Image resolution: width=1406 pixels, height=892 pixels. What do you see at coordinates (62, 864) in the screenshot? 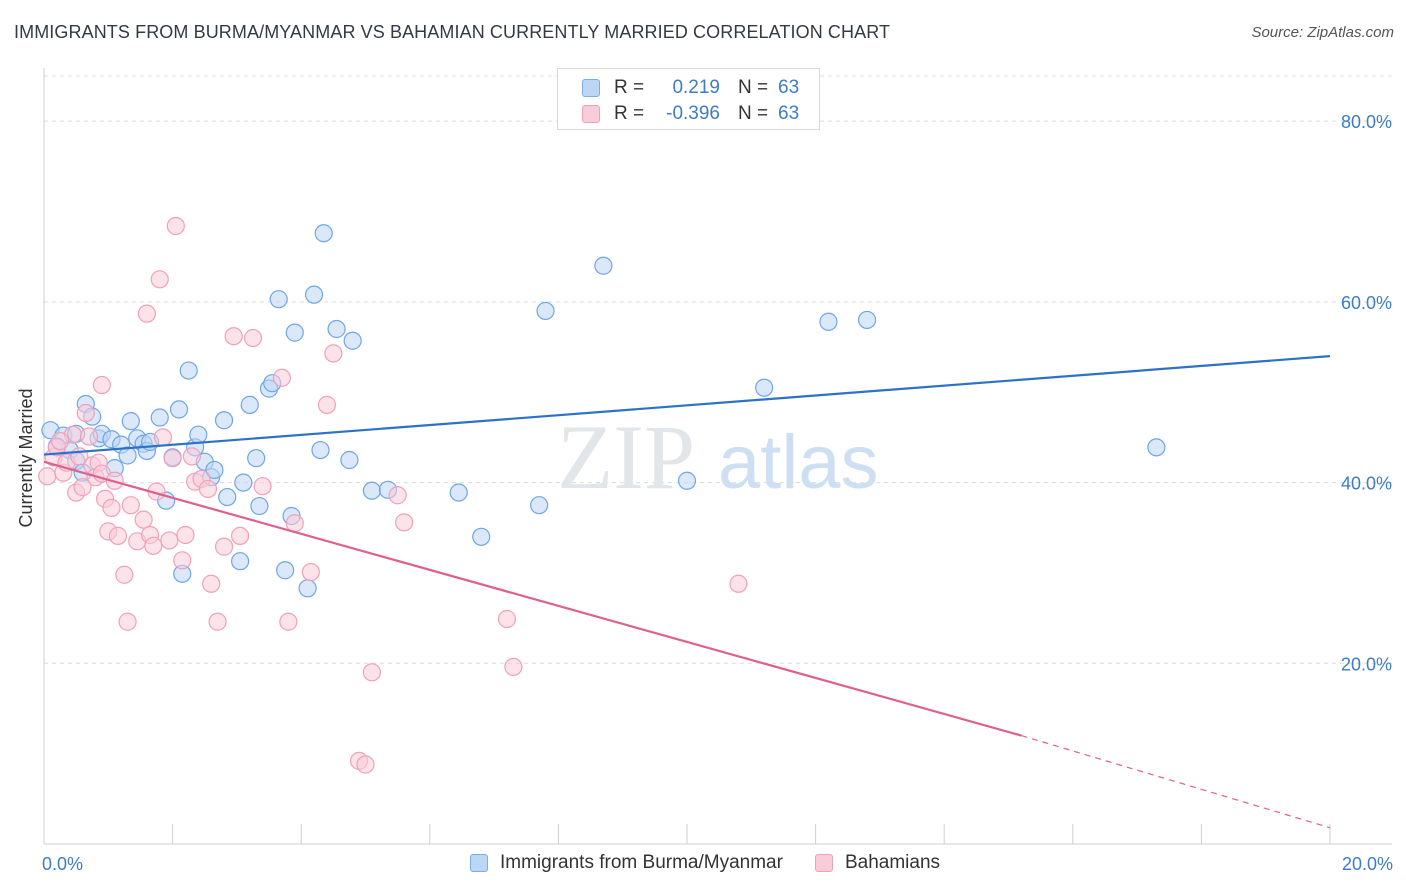
I see `x-tick-label: 0.0%` at bounding box center [62, 864].